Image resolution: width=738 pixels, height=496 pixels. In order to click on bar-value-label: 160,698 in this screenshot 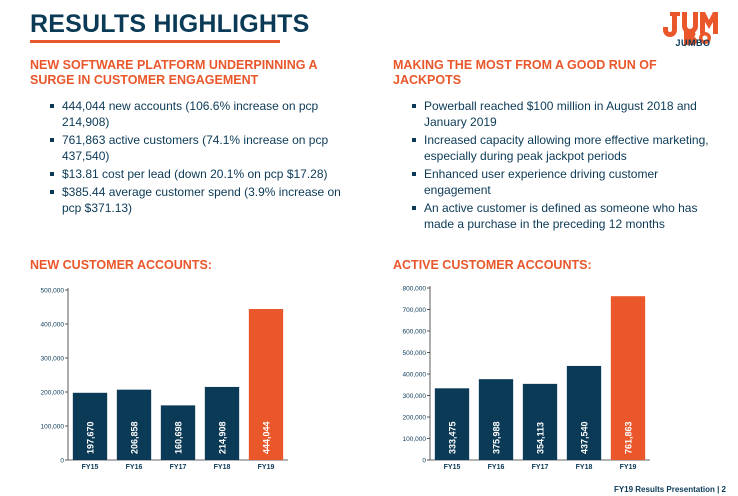, I will do `click(179, 437)`.